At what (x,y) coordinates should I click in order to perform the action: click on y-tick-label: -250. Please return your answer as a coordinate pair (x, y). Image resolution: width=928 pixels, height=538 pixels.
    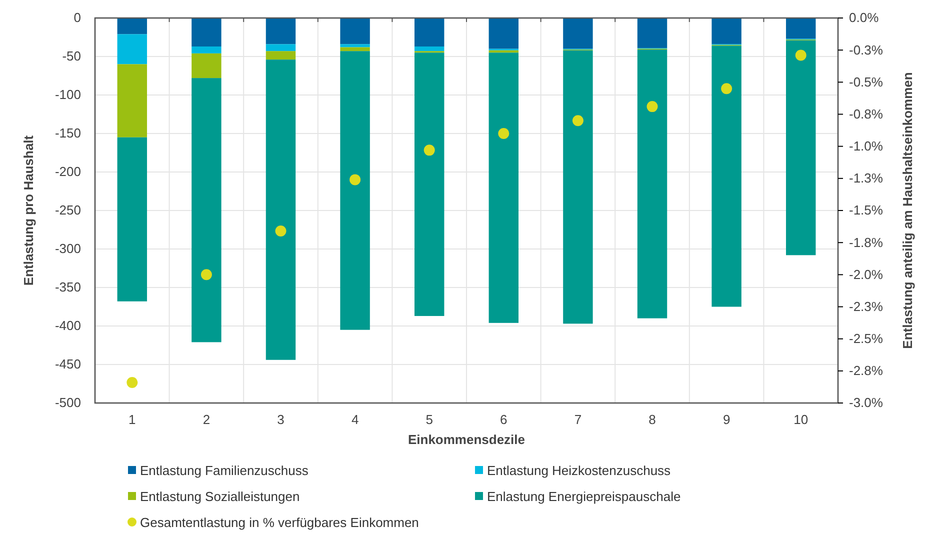
    Looking at the image, I should click on (67, 210).